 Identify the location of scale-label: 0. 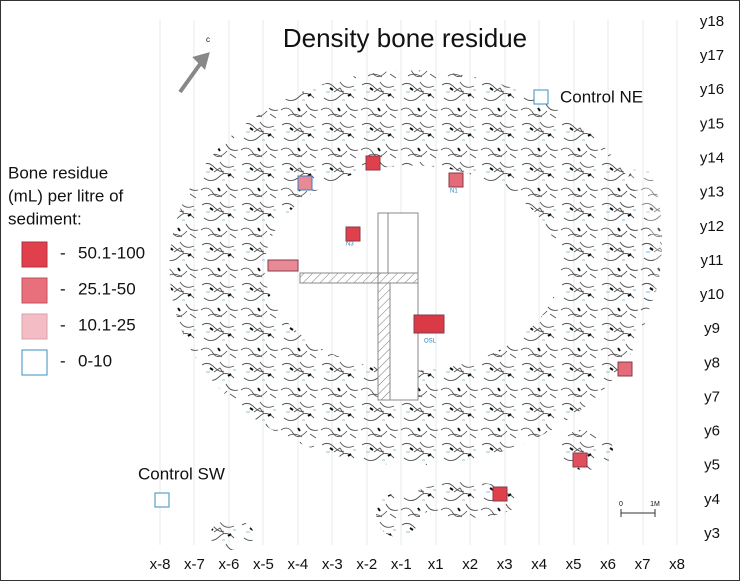
(621, 504).